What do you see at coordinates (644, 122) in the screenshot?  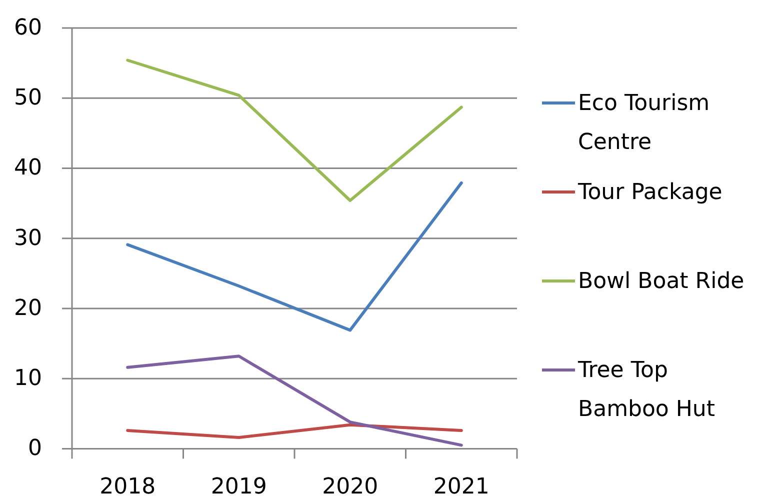 I see `legend-label: Eco Tourism Centre` at bounding box center [644, 122].